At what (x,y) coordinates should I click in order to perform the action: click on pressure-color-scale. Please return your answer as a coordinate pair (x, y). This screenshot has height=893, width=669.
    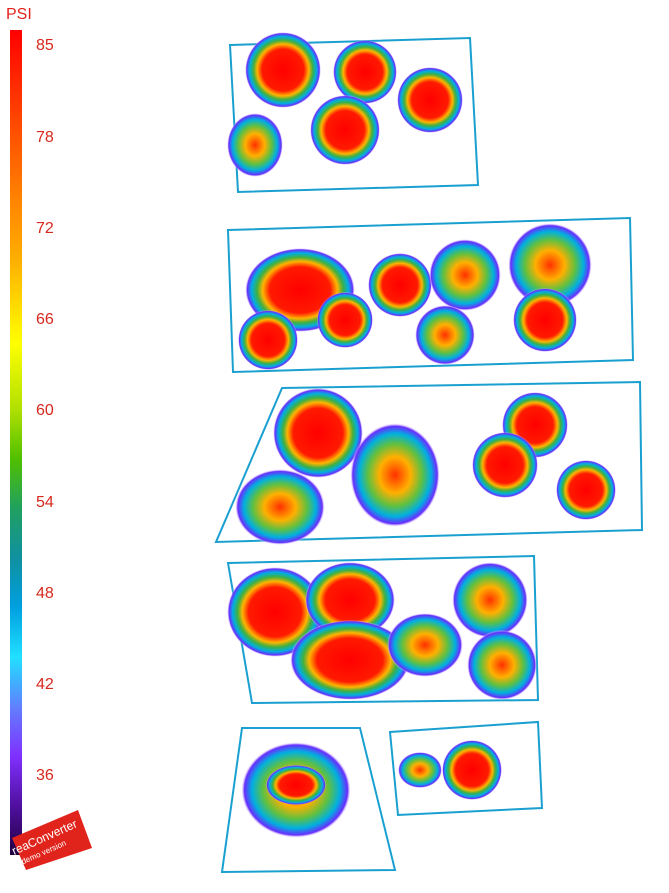
    Looking at the image, I should click on (16, 442).